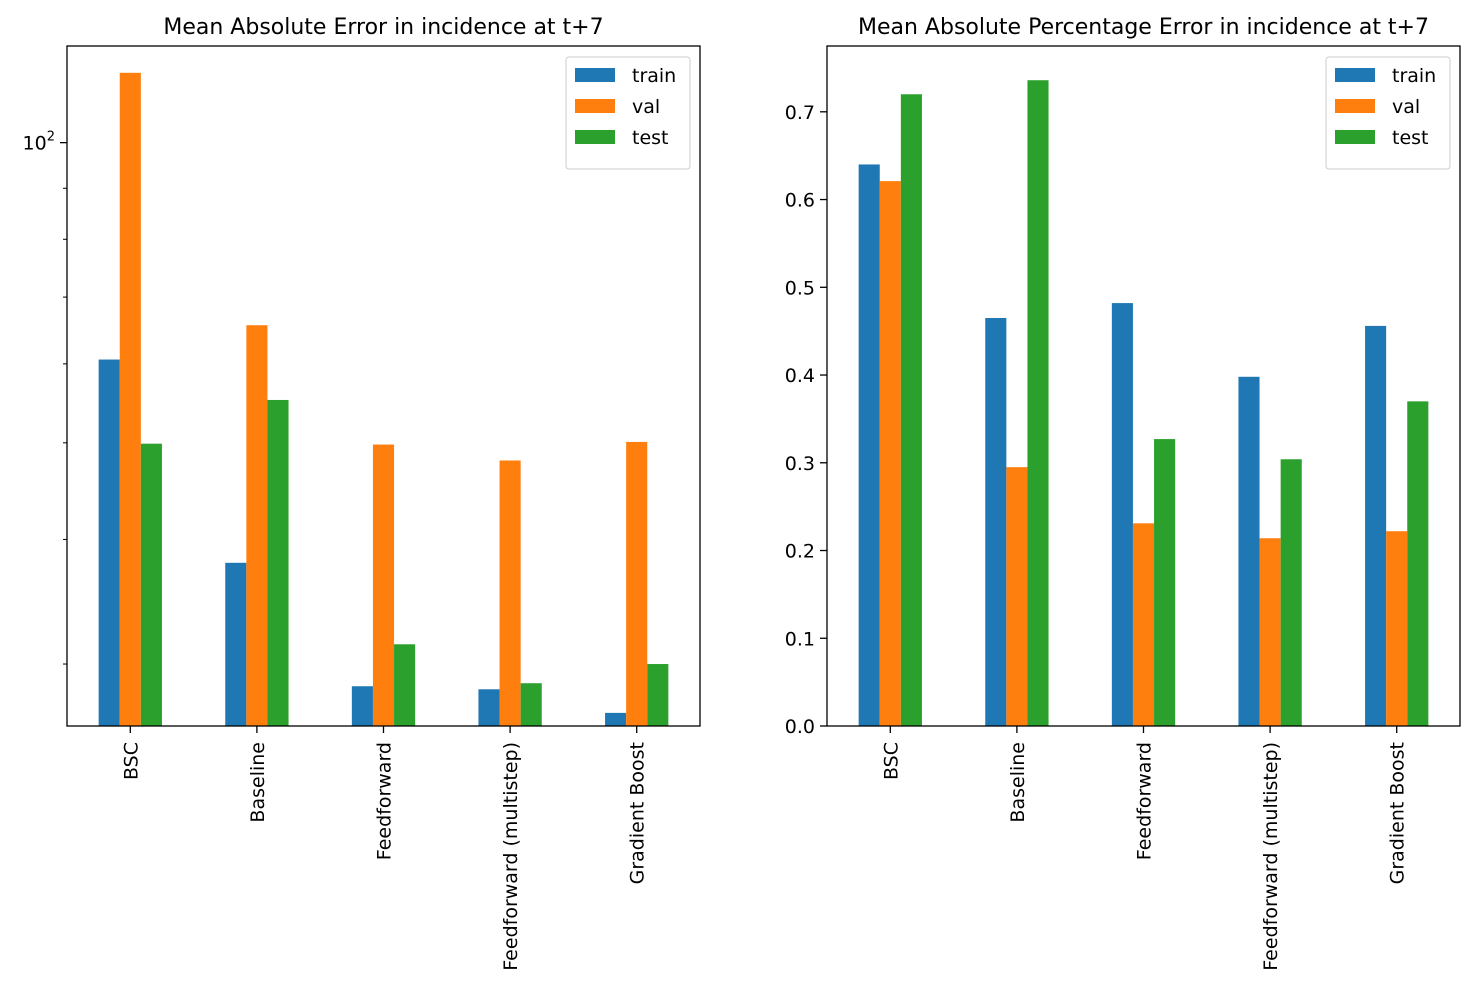  Describe the element at coordinates (800, 552) in the screenshot. I see `y-tick-label: 0.2` at that location.